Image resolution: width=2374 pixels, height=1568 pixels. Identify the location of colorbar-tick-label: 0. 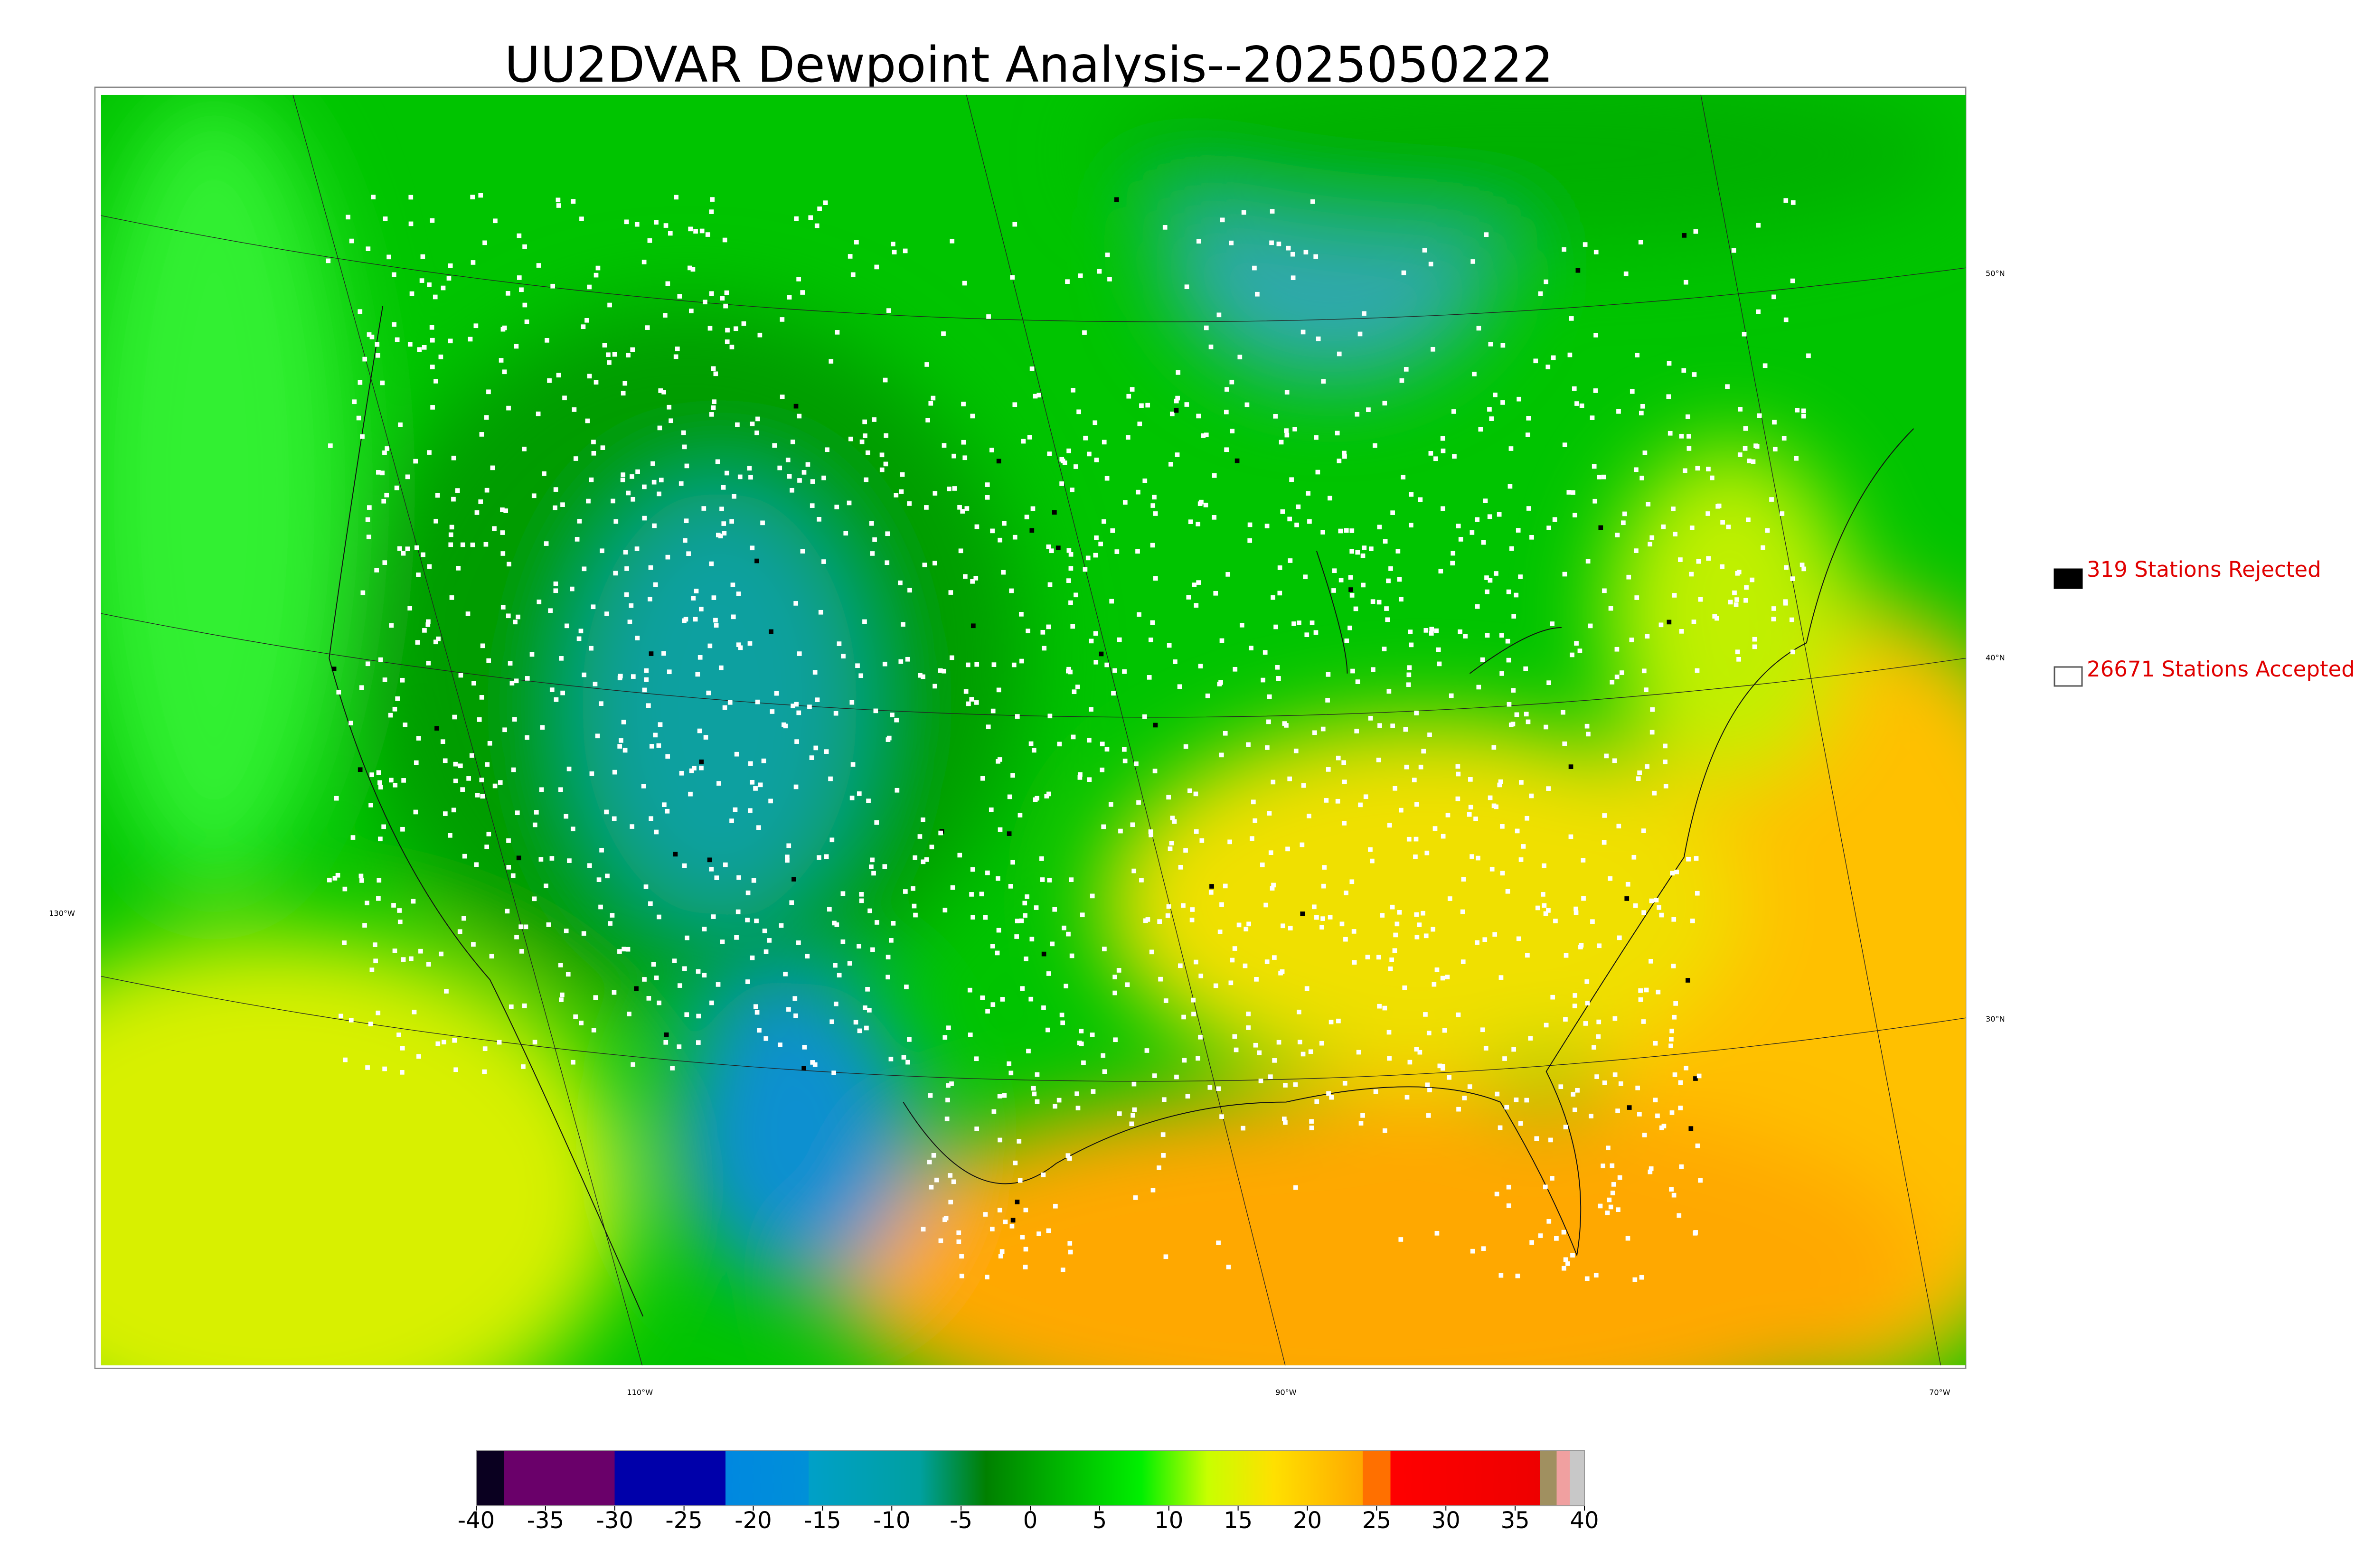
(1030, 1521).